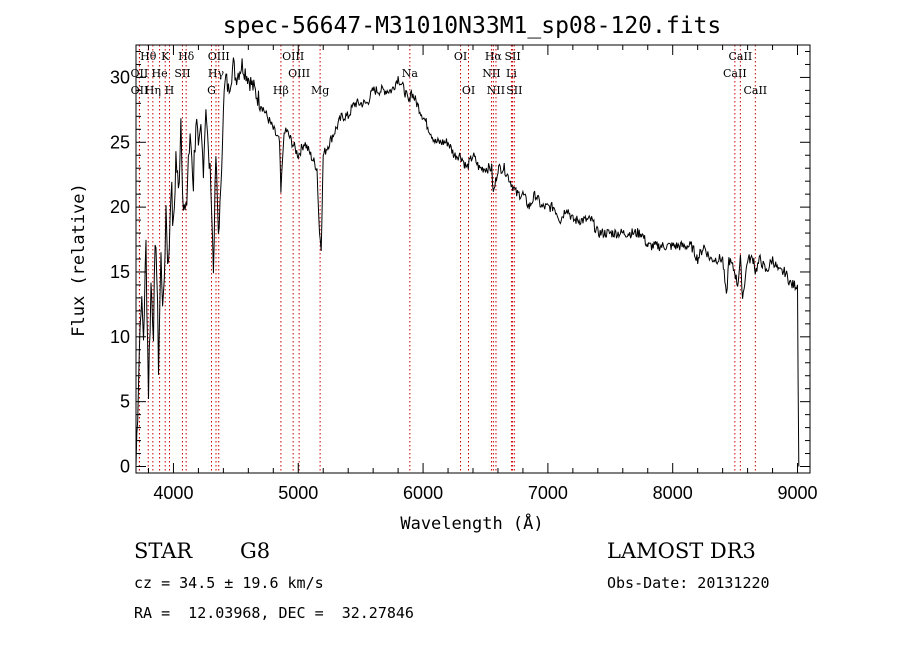 Image resolution: width=900 pixels, height=649 pixels. Describe the element at coordinates (298, 493) in the screenshot. I see `x-tick-label: 5000` at that location.